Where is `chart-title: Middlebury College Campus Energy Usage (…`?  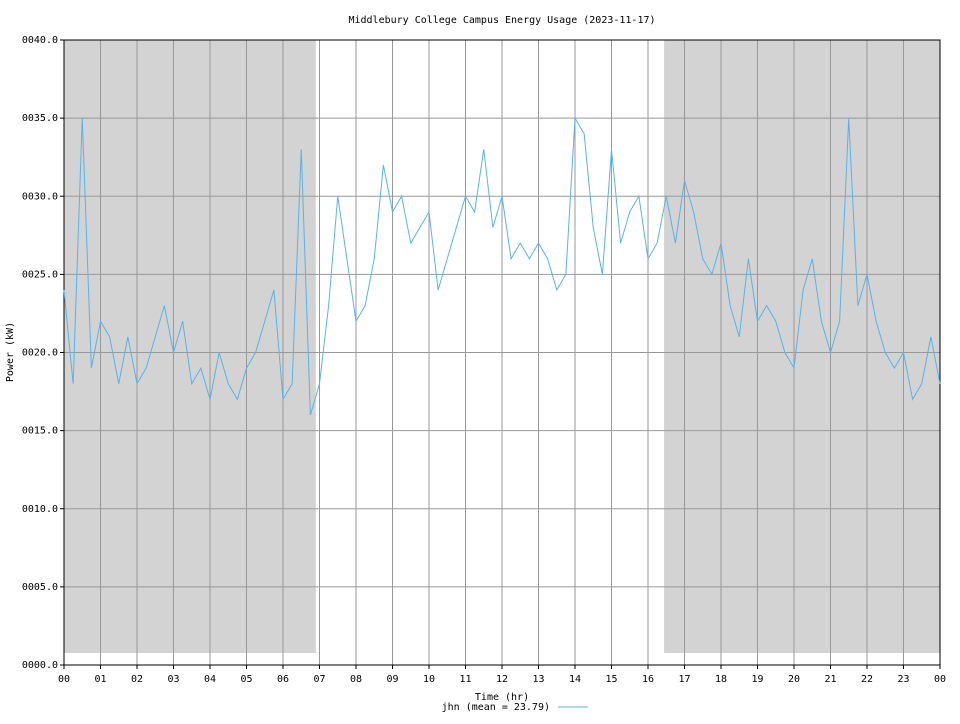
chart-title: Middlebury College Campus Energy Usage (… is located at coordinates (501, 20).